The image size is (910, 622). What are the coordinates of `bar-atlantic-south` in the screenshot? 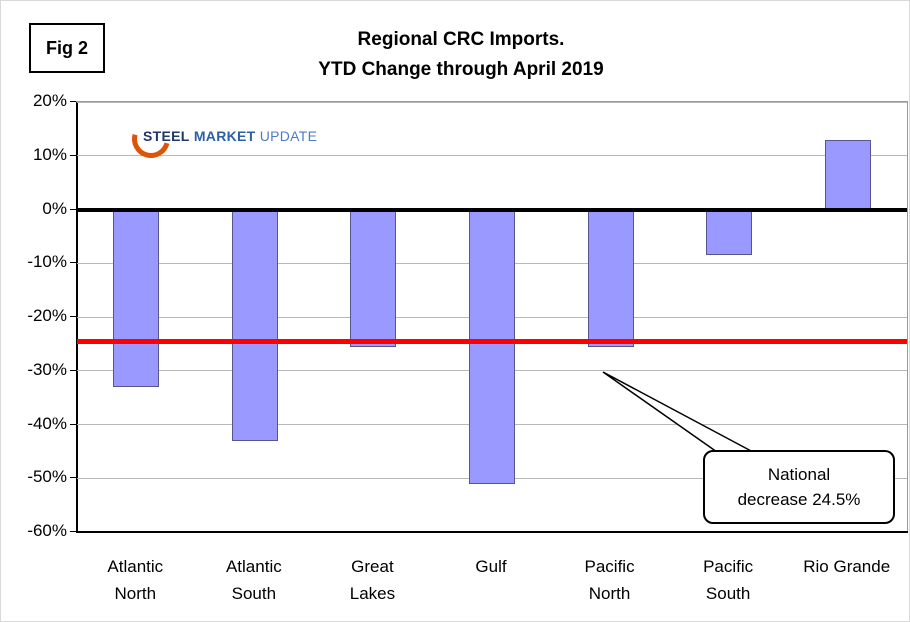 It's located at (254, 325).